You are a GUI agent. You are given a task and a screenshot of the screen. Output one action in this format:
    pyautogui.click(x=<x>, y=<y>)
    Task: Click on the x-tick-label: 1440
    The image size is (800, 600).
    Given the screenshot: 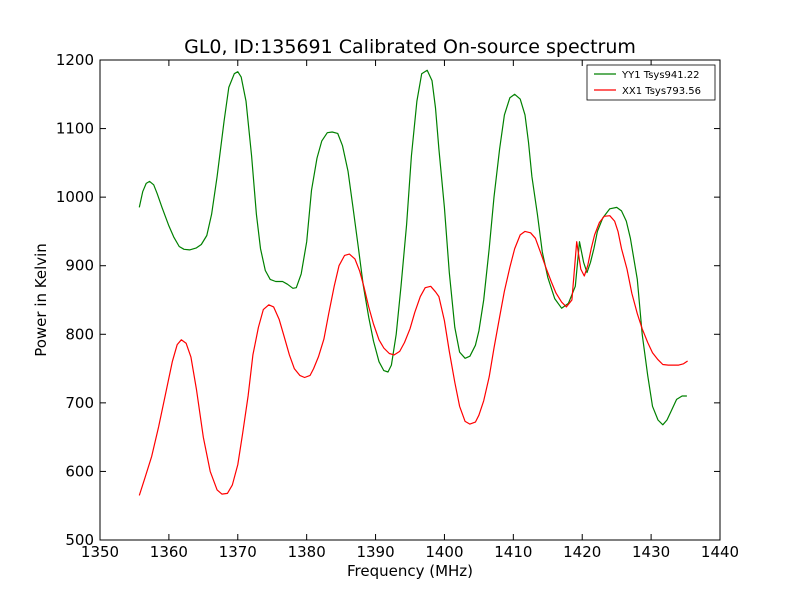 What is the action you would take?
    pyautogui.click(x=720, y=552)
    